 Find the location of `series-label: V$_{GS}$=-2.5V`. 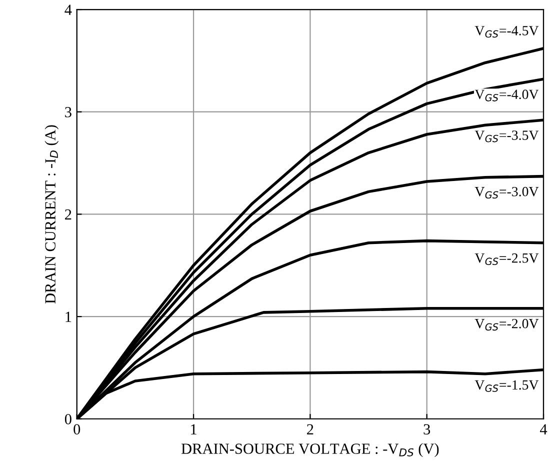

series-label: V$_{GS}$=-2.5V is located at coordinates (506, 259).